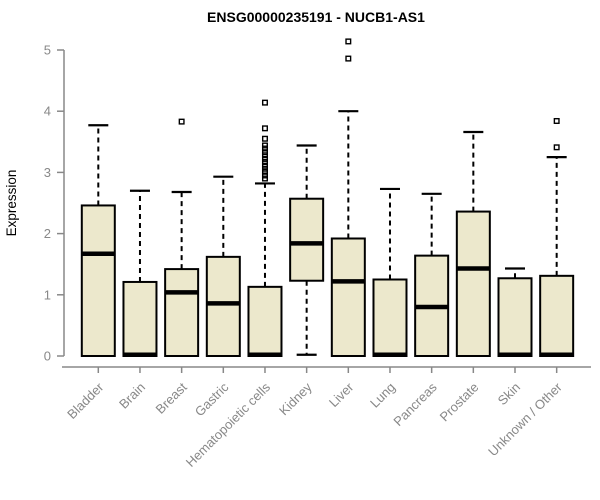 The height and width of the screenshot is (500, 600). What do you see at coordinates (348, 197) in the screenshot?
I see `box-group-liver` at bounding box center [348, 197].